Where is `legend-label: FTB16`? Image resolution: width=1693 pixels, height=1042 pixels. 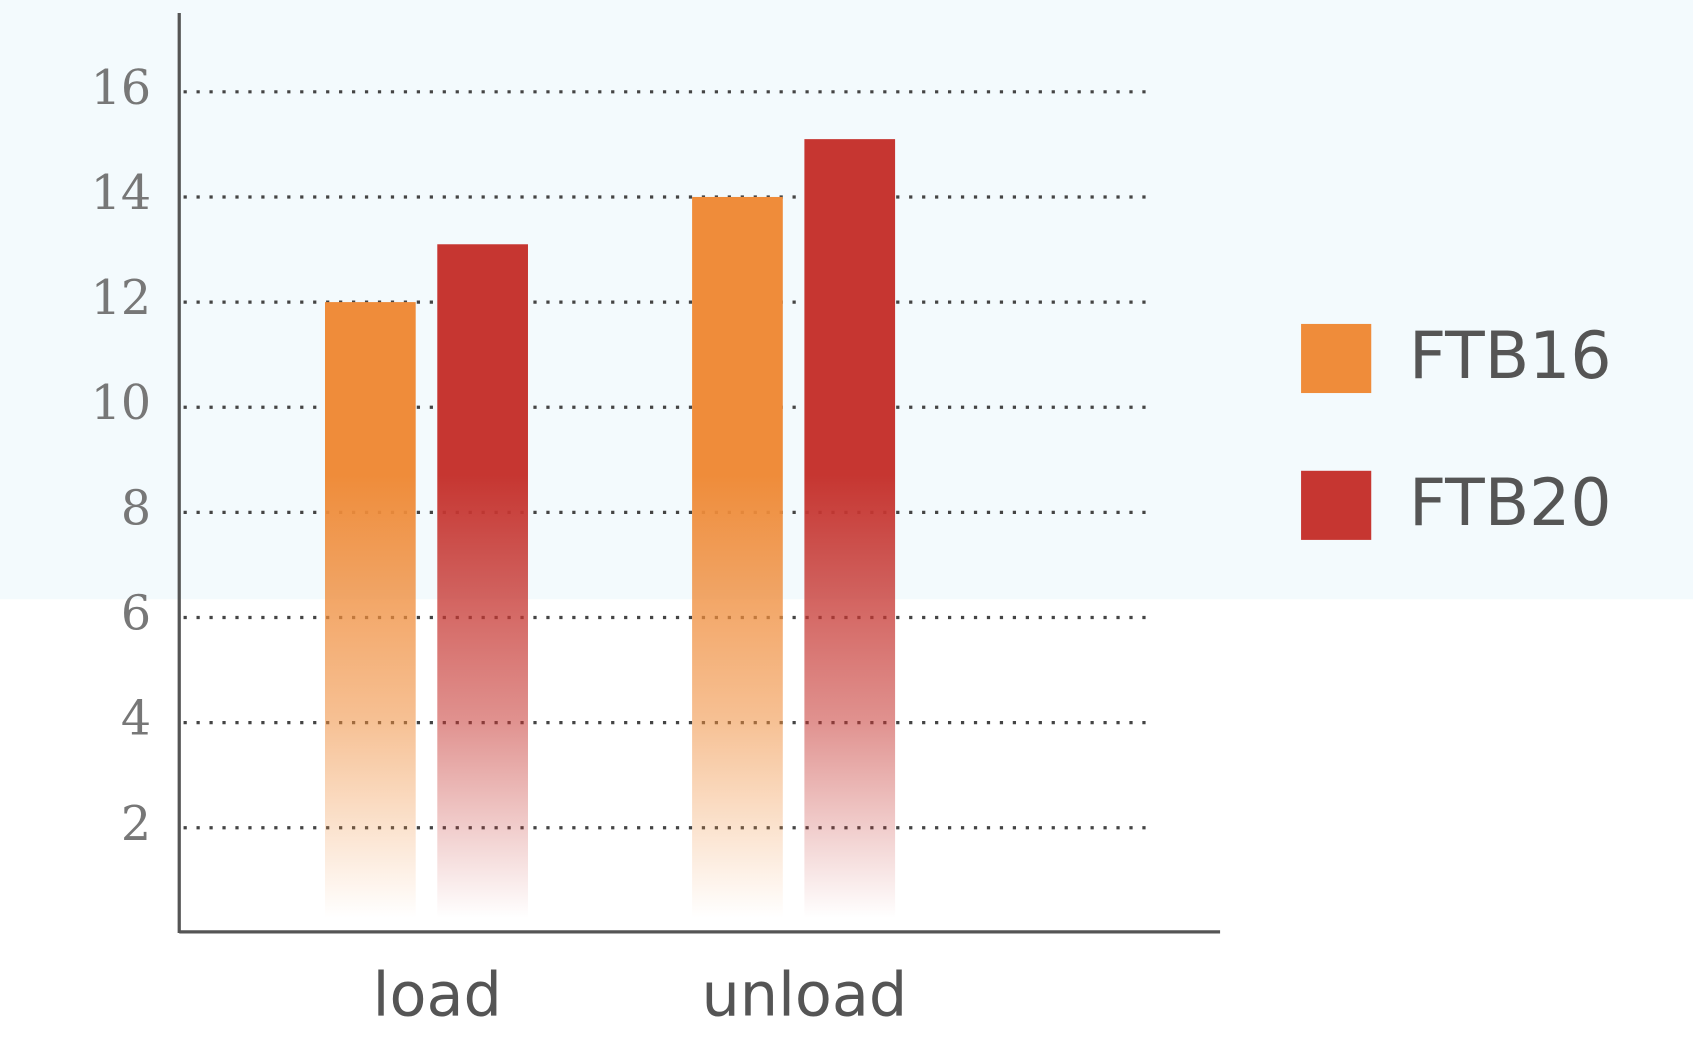
legend-label: FTB16 is located at coordinates (1510, 356).